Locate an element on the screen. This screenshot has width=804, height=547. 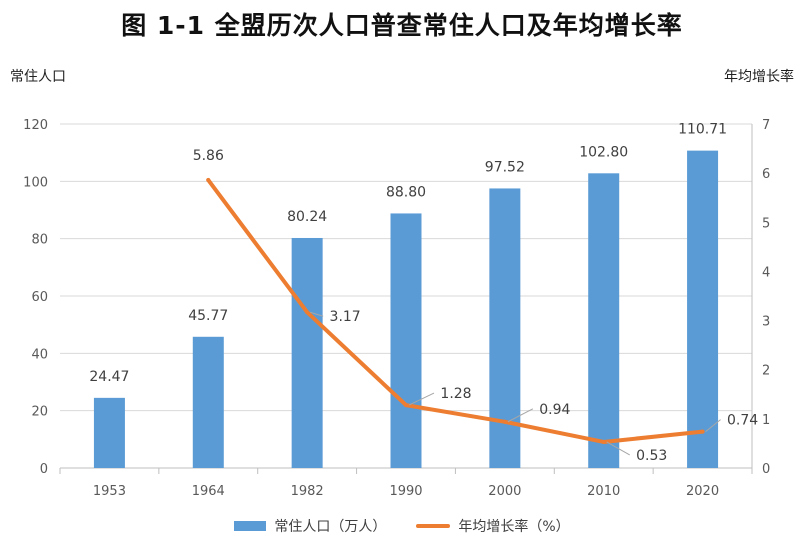
bar-data-label: 45.77 is located at coordinates (208, 316).